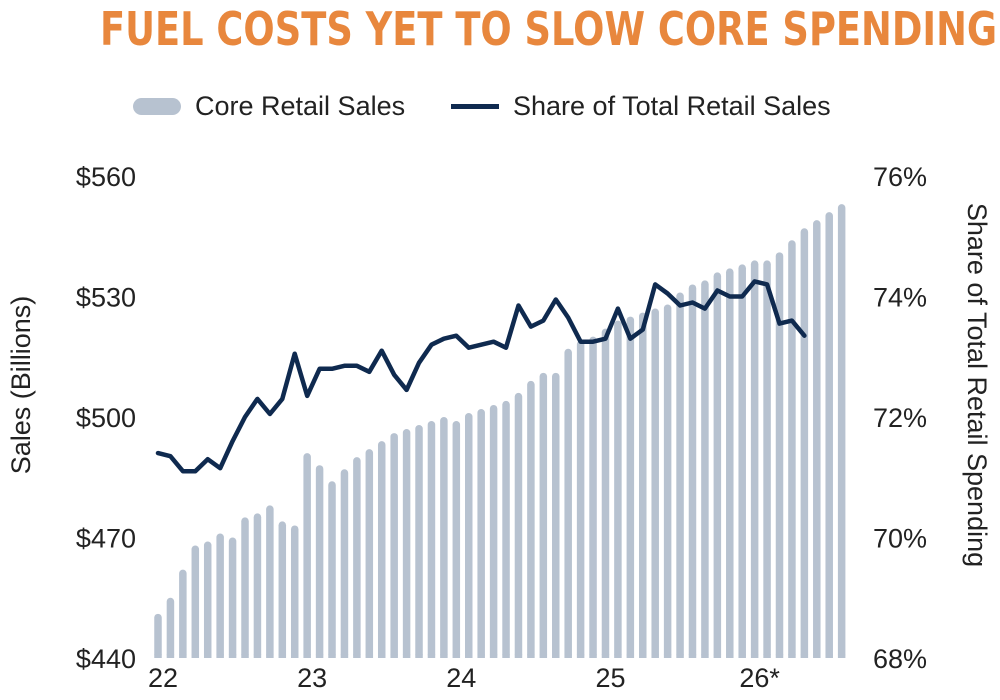  I want to click on y-axis-right: 76% 74% 72% 70% 68%, so click(900, 418).